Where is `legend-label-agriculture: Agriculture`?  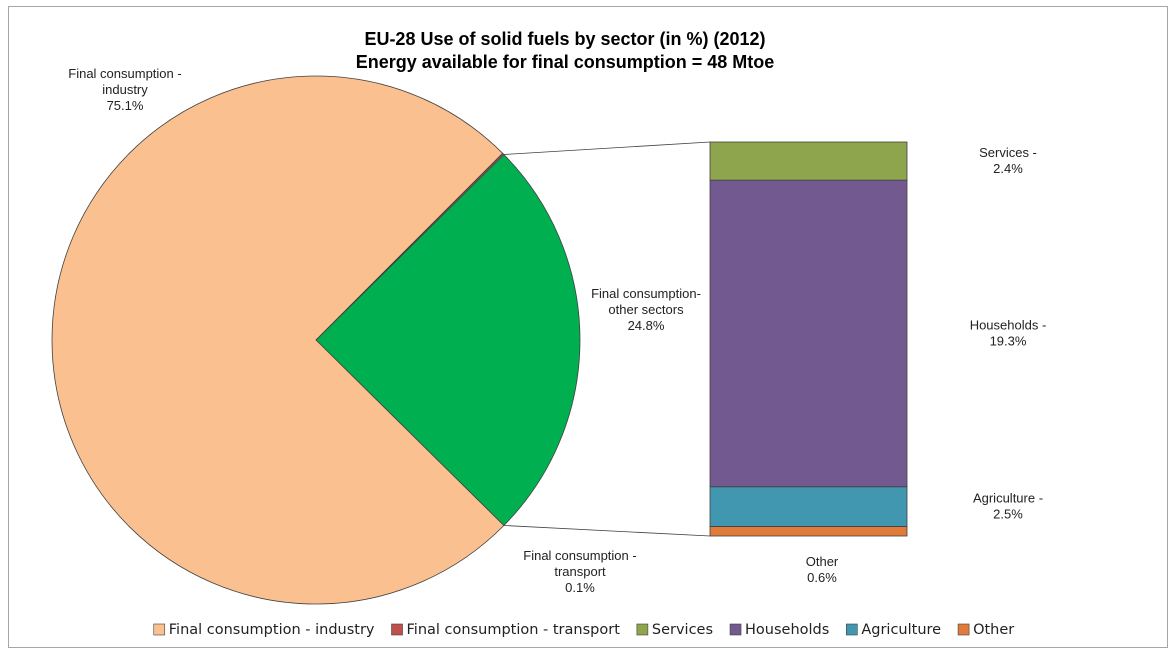
legend-label-agriculture: Agriculture is located at coordinates (901, 630).